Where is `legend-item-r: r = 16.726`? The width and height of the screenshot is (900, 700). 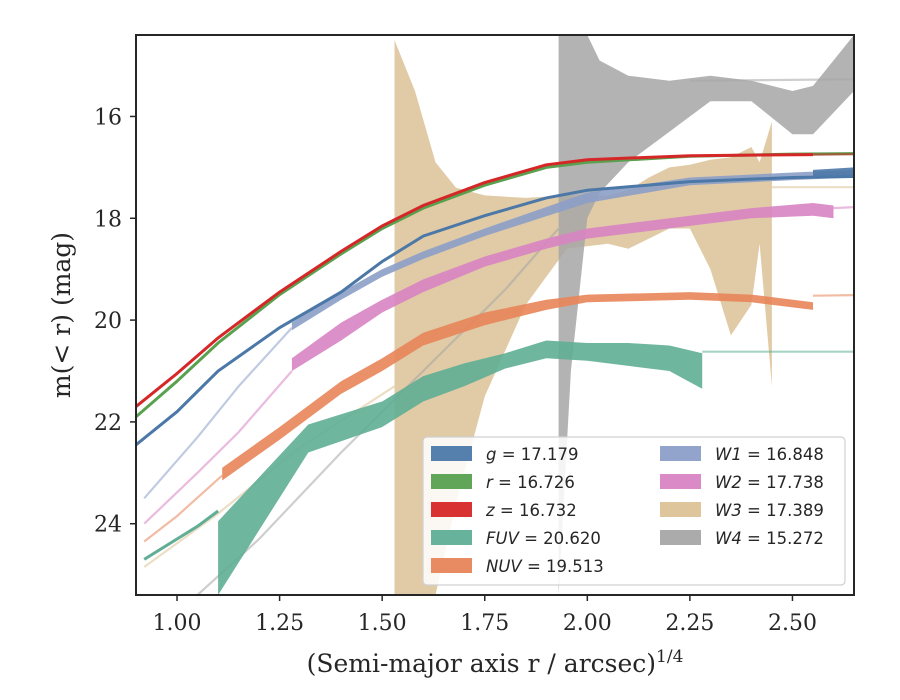
legend-item-r: r = 16.726 is located at coordinates (503, 482).